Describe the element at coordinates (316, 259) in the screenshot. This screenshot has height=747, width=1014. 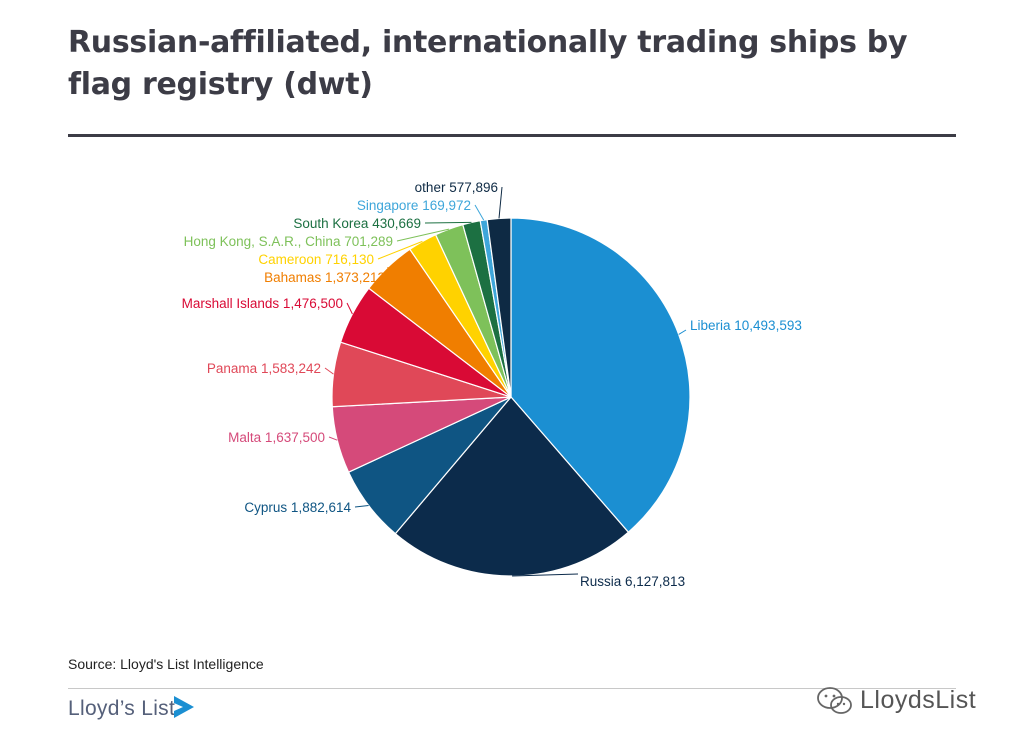
I see `slice-label: Cameroon 716,130` at that location.